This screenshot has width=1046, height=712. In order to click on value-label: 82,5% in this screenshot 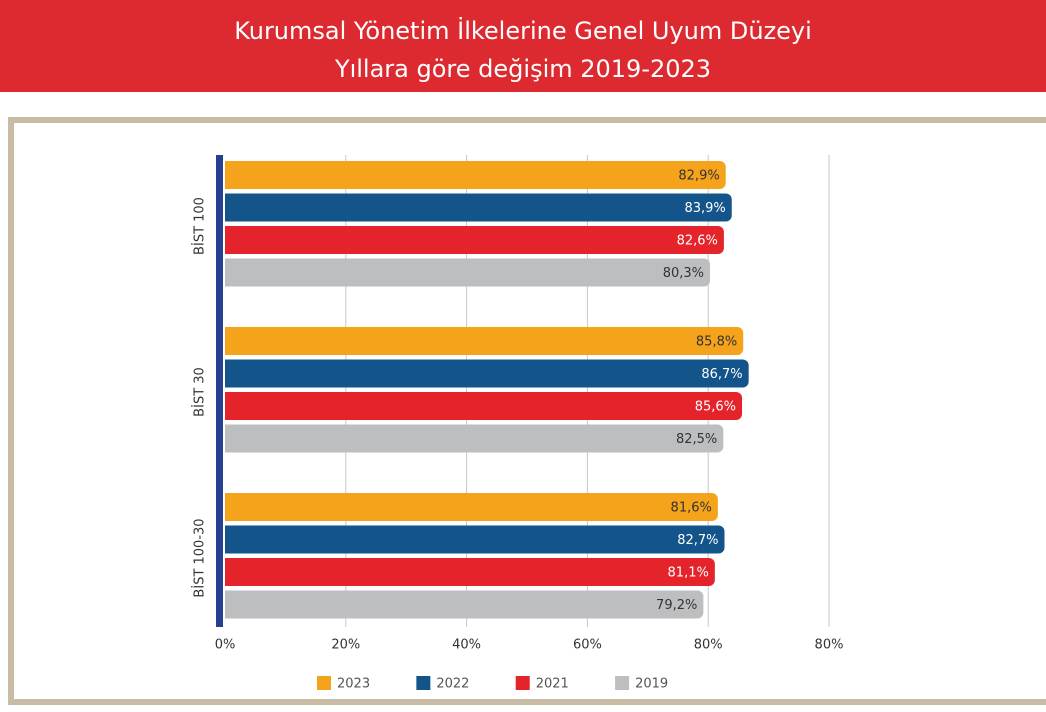, I will do `click(696, 439)`.